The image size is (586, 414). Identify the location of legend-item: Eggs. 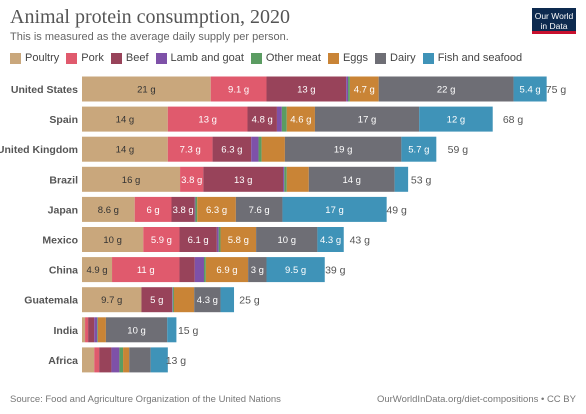
(348, 58).